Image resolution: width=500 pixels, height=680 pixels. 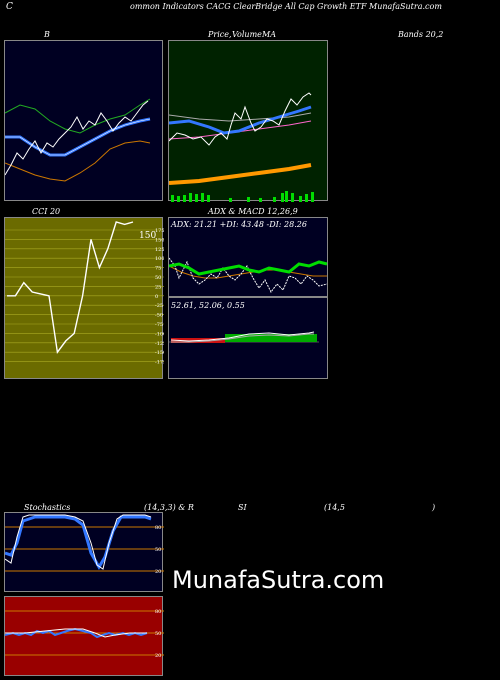 I want to click on label-b: B, so click(x=47, y=34).